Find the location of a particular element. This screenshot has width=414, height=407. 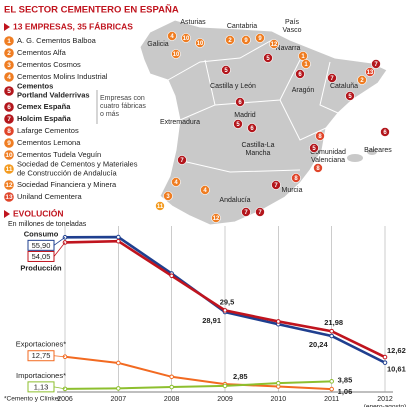

bullet is located at coordinates (7, 214).